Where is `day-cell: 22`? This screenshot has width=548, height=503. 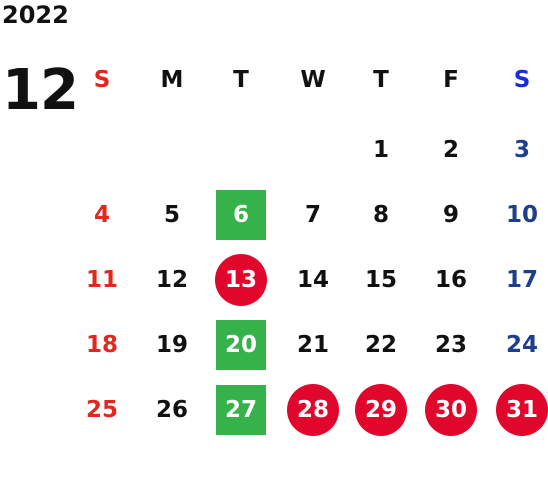 day-cell: 22 is located at coordinates (380, 345).